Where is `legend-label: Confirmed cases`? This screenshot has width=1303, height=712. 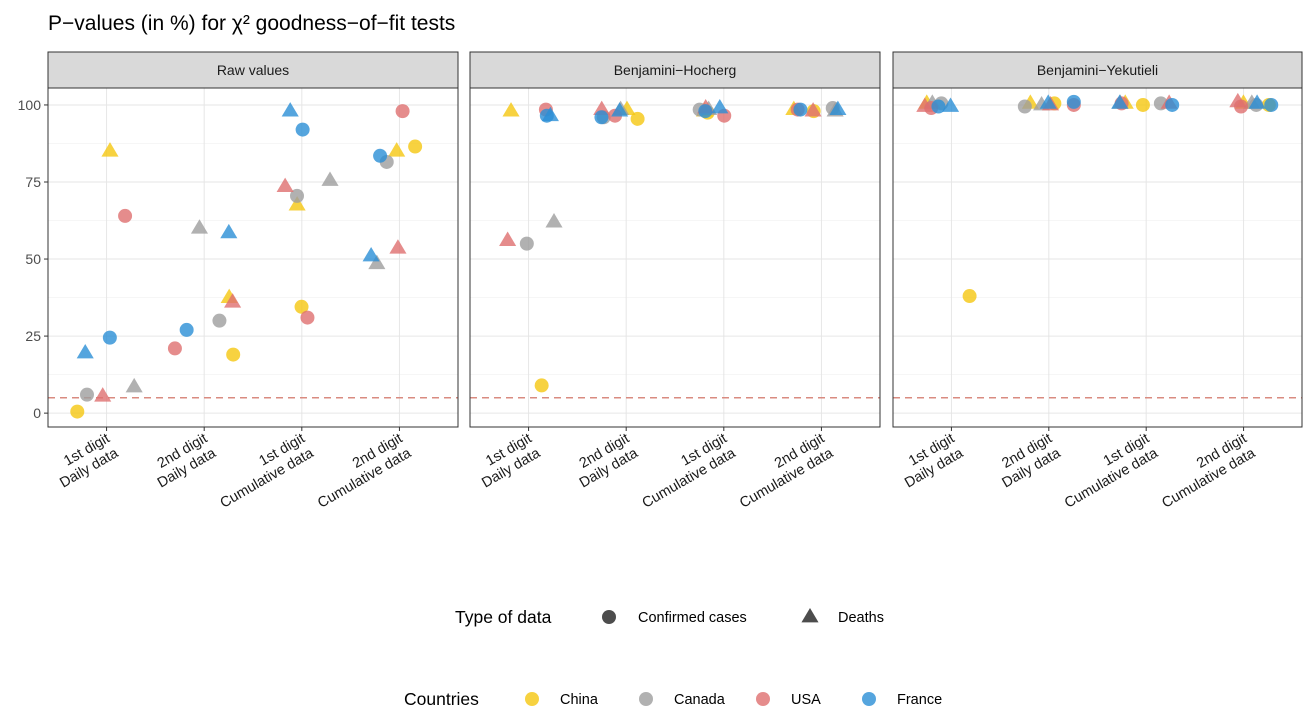
legend-label: Confirmed cases is located at coordinates (692, 618).